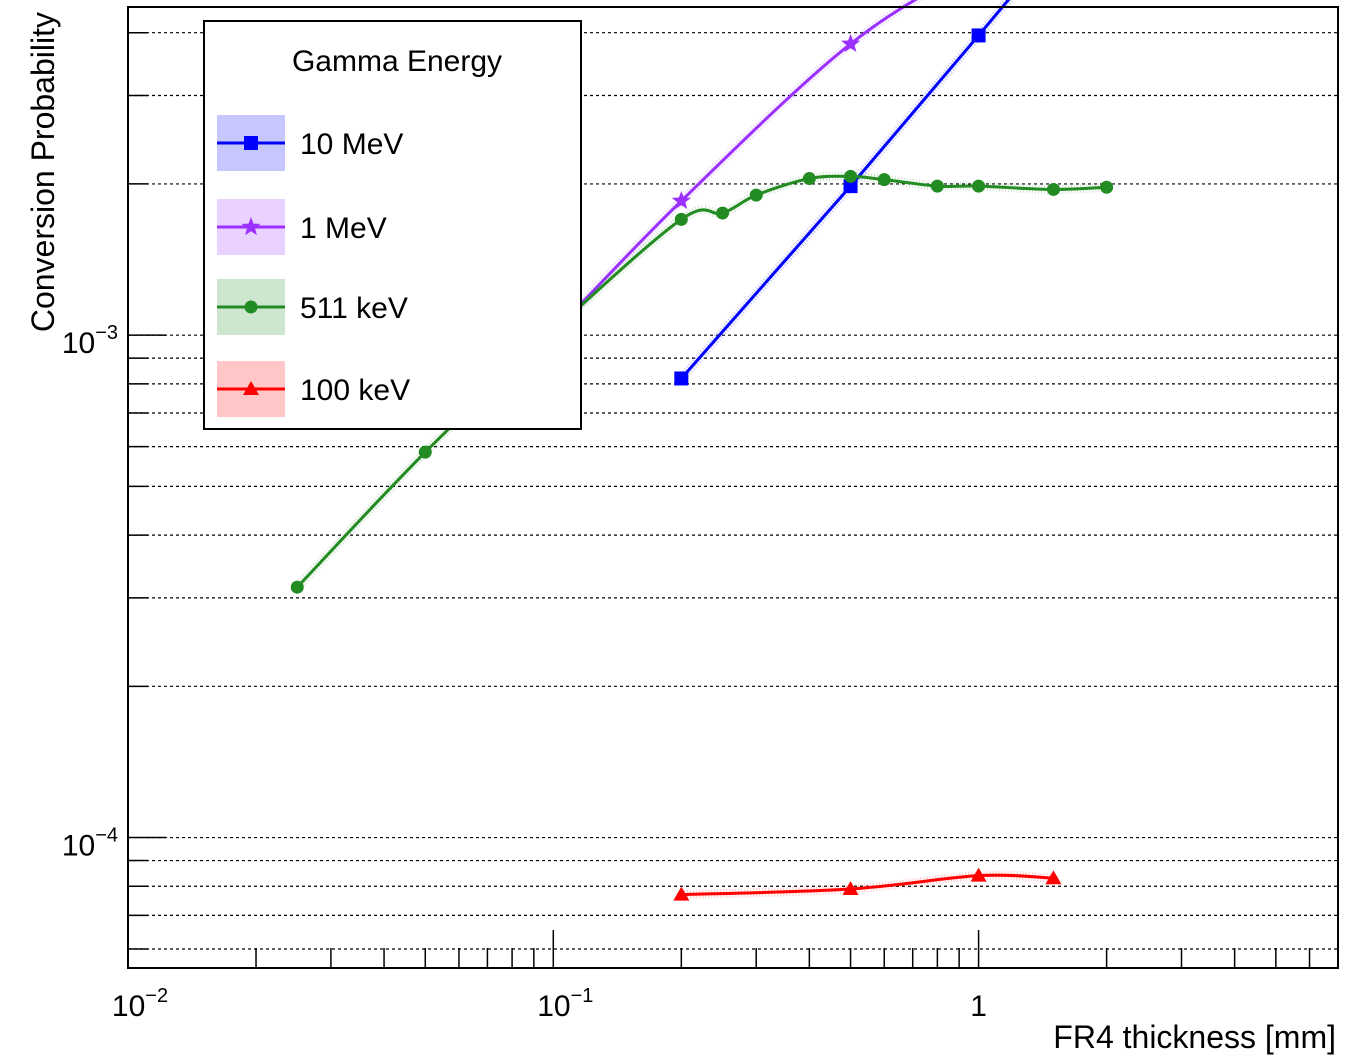 The height and width of the screenshot is (1060, 1365). I want to click on legend-entry: 1 MeV, so click(302, 227).